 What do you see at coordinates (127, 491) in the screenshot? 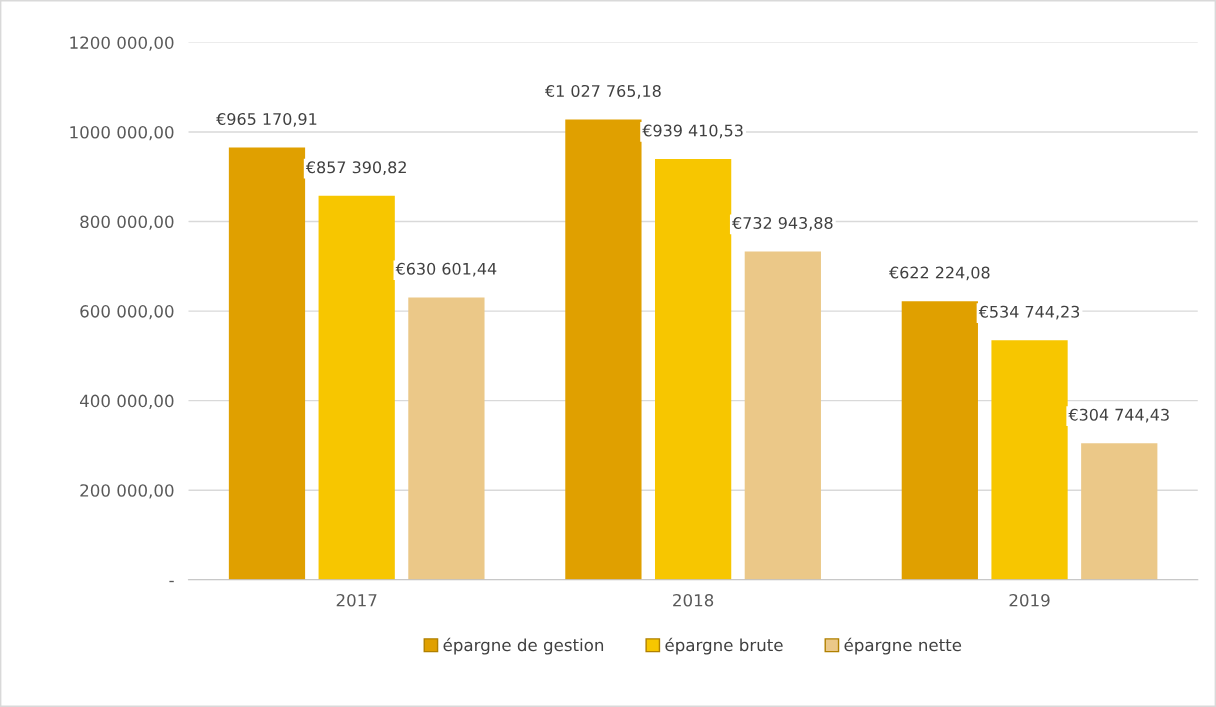
I see `y-tick-label: 200 000,00` at bounding box center [127, 491].